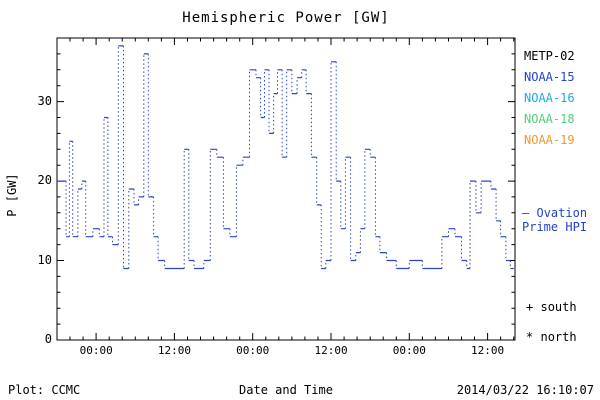 This screenshot has width=600, height=400. Describe the element at coordinates (549, 119) in the screenshot. I see `legend-item-noaa-18: NOAA-18` at that location.